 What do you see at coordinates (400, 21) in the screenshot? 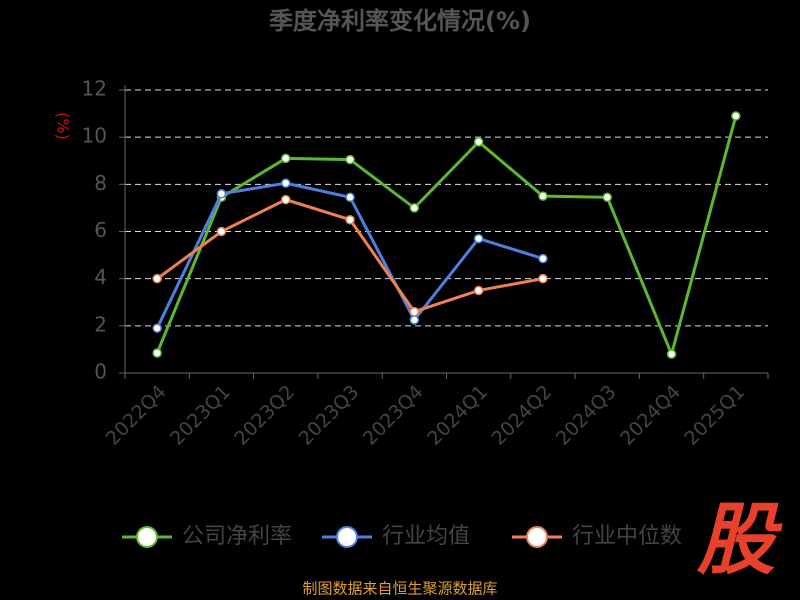
I see `chart-title: 季度净利率变化情况(%)` at bounding box center [400, 21].